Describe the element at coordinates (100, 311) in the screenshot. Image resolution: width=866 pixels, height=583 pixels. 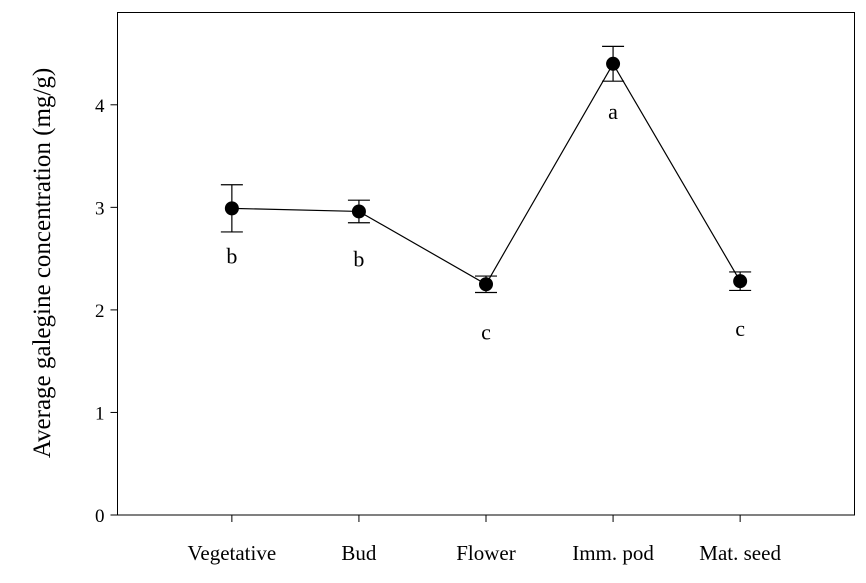
I see `y-tick-label: 2` at that location.